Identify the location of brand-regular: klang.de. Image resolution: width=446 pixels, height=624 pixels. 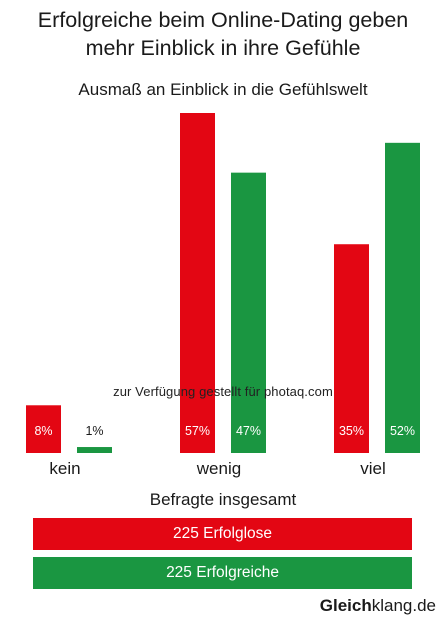
(403, 605).